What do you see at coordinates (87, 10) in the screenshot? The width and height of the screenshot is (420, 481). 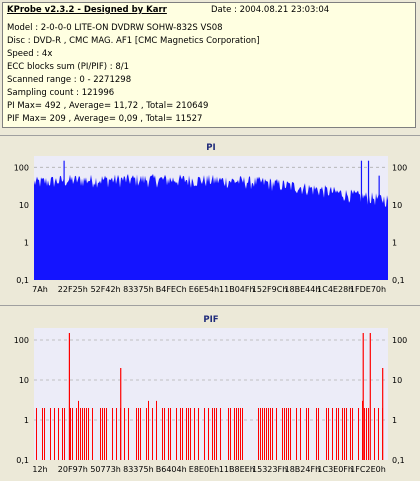 I see `app-title: KProbe v2.3.2 - Designed by Karr` at bounding box center [87, 10].